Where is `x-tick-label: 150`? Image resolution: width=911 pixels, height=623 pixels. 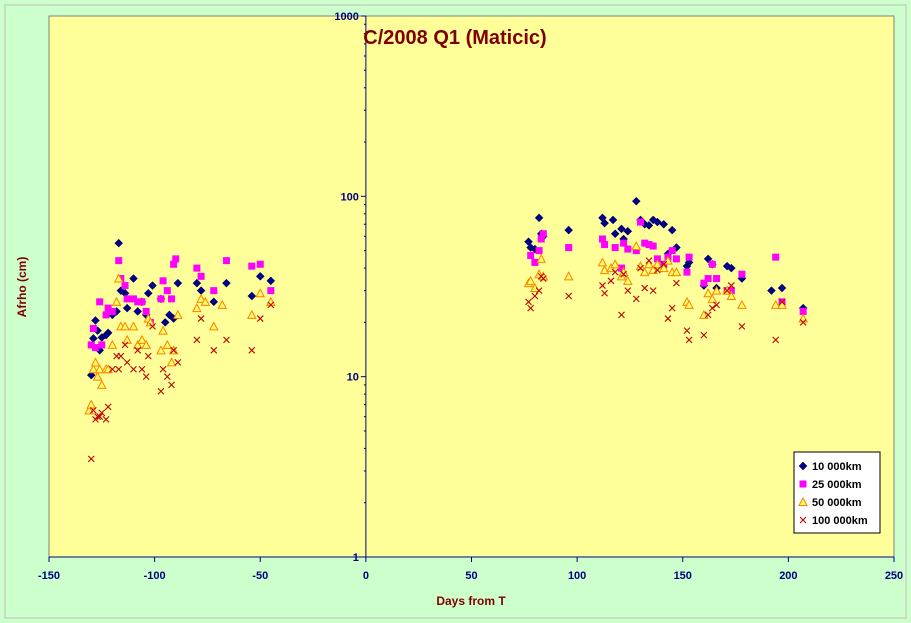
x-tick-label: 150 is located at coordinates (683, 576).